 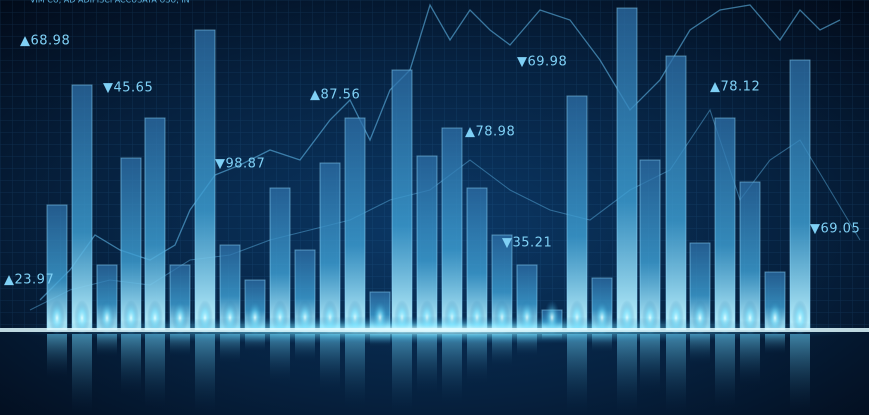 What do you see at coordinates (29, 280) in the screenshot?
I see `price-label: ▲23.97` at bounding box center [29, 280].